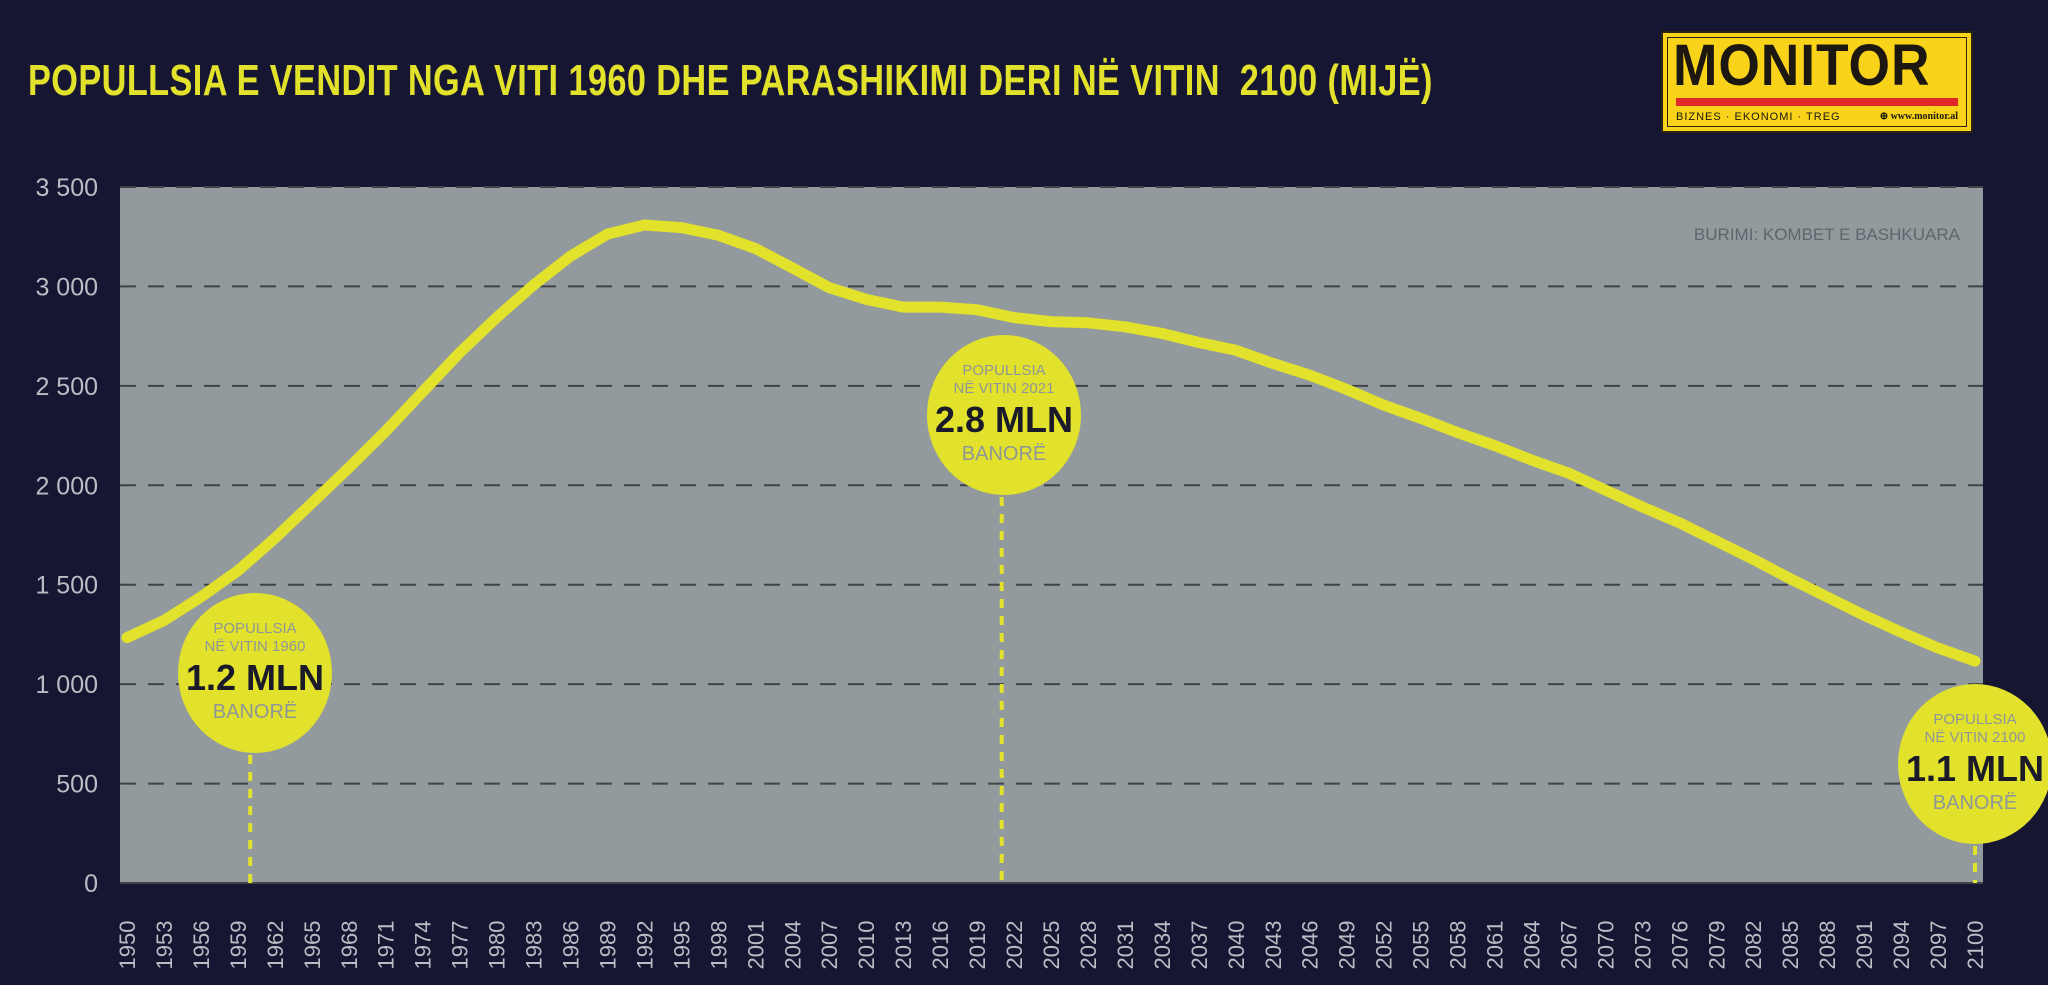 The height and width of the screenshot is (985, 2048). Describe the element at coordinates (460, 945) in the screenshot. I see `x-tick-label: 1977` at that location.